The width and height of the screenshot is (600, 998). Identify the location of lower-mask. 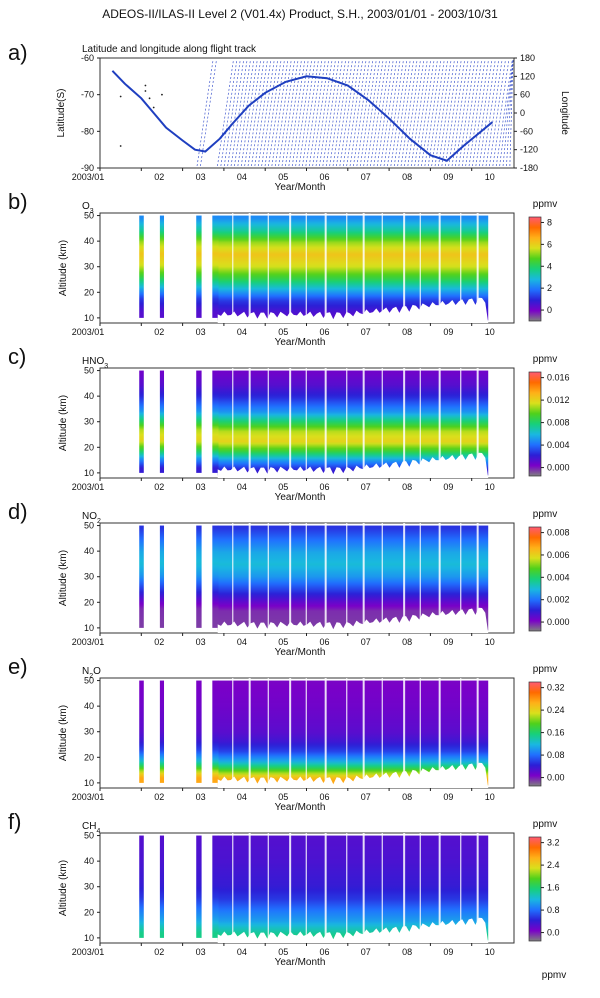
(353, 620).